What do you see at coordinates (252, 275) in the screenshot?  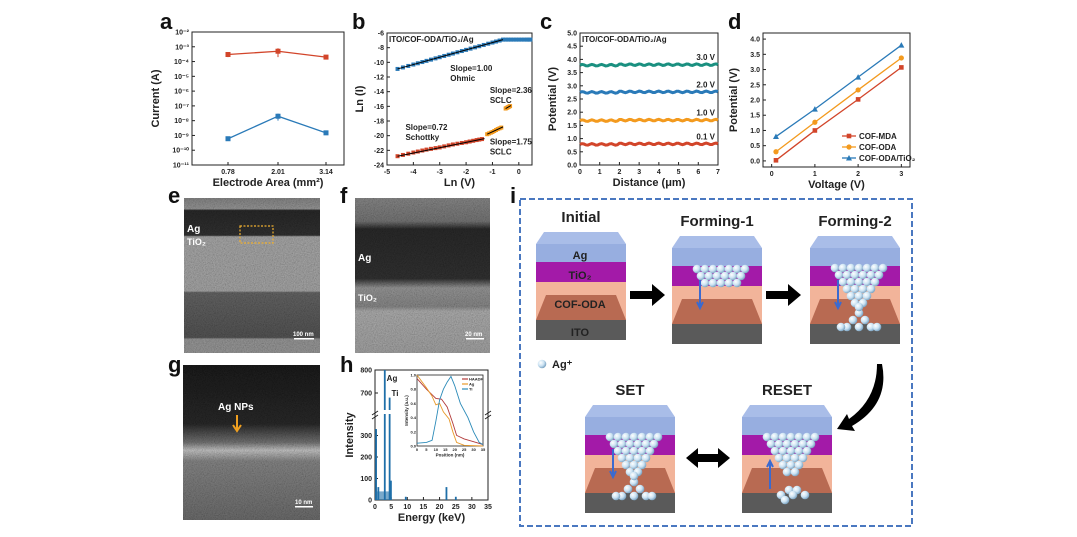 I see `tem-image-e` at bounding box center [252, 275].